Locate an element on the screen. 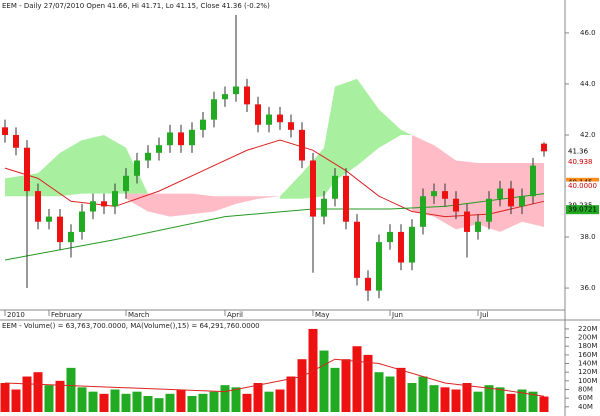 The image size is (600, 416). x-tick-label: 2010 is located at coordinates (16, 315).